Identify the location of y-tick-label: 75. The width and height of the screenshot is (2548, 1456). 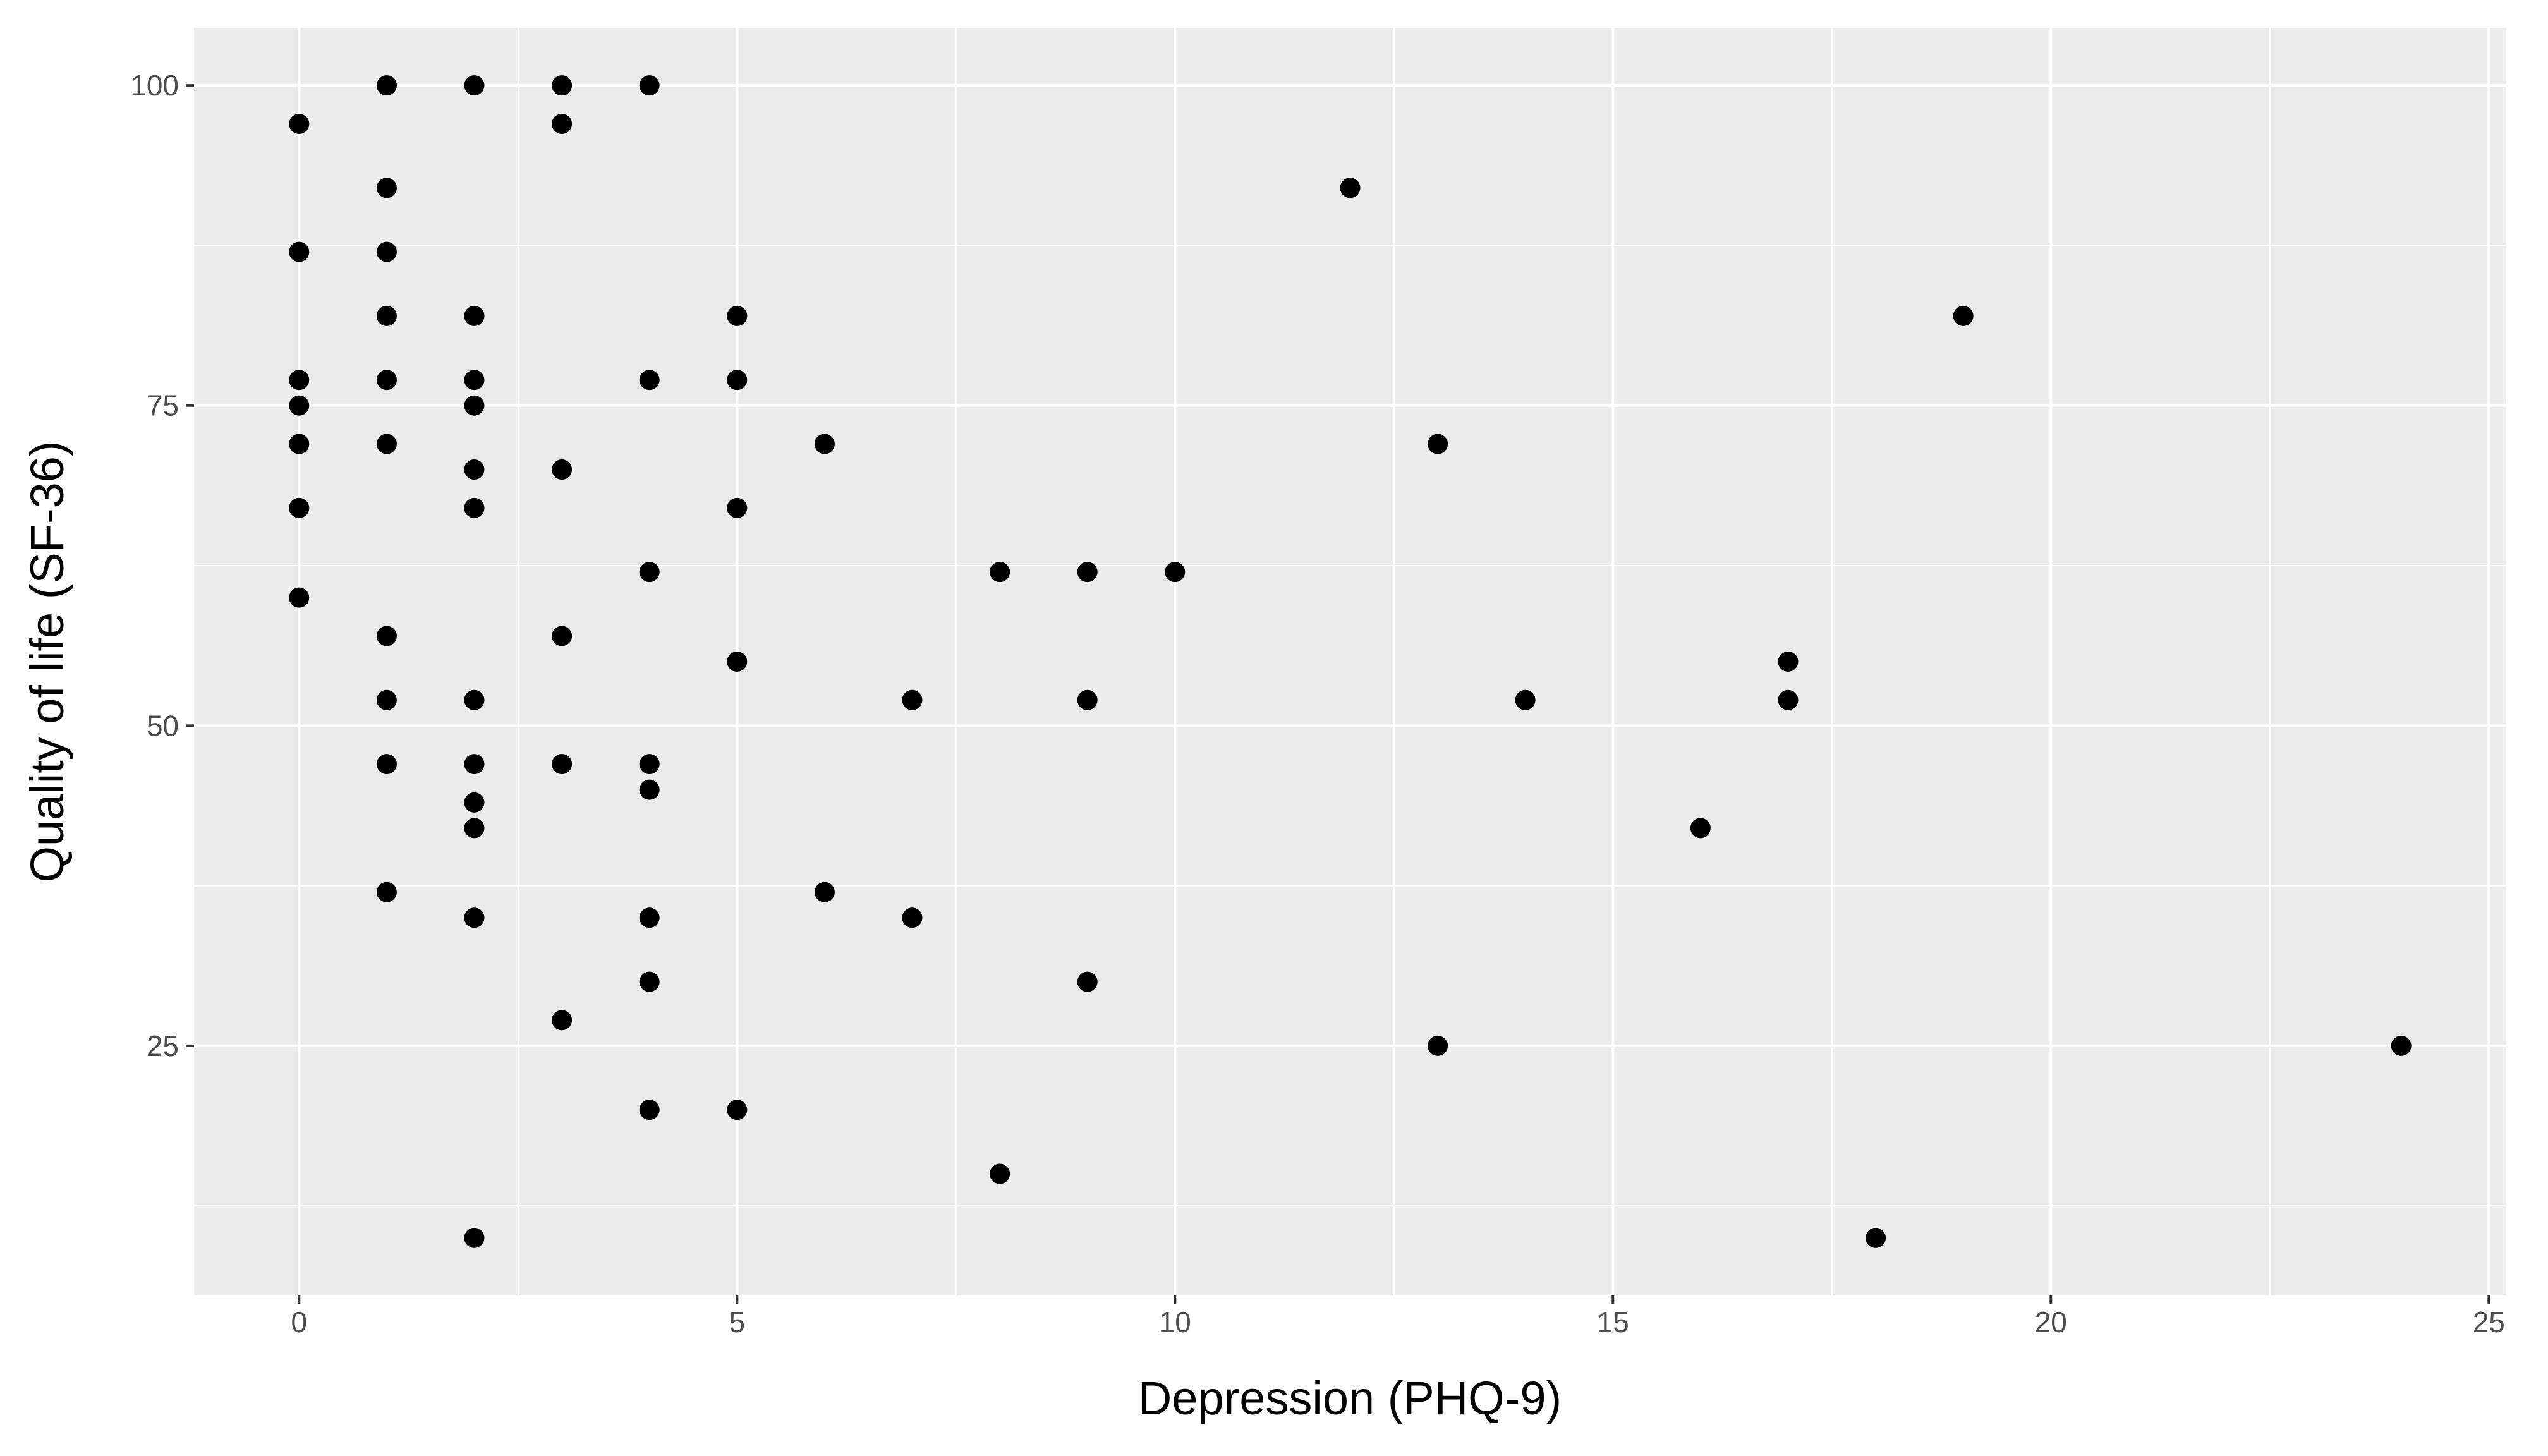
(163, 405).